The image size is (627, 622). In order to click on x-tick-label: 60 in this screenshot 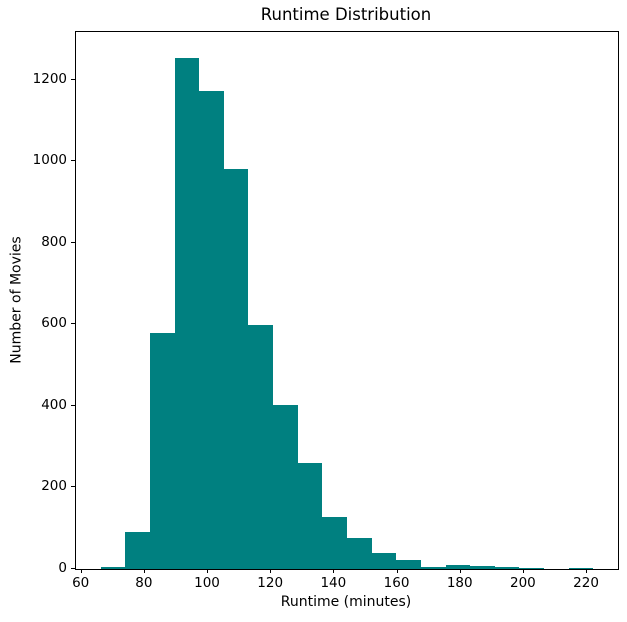, I will do `click(81, 583)`.